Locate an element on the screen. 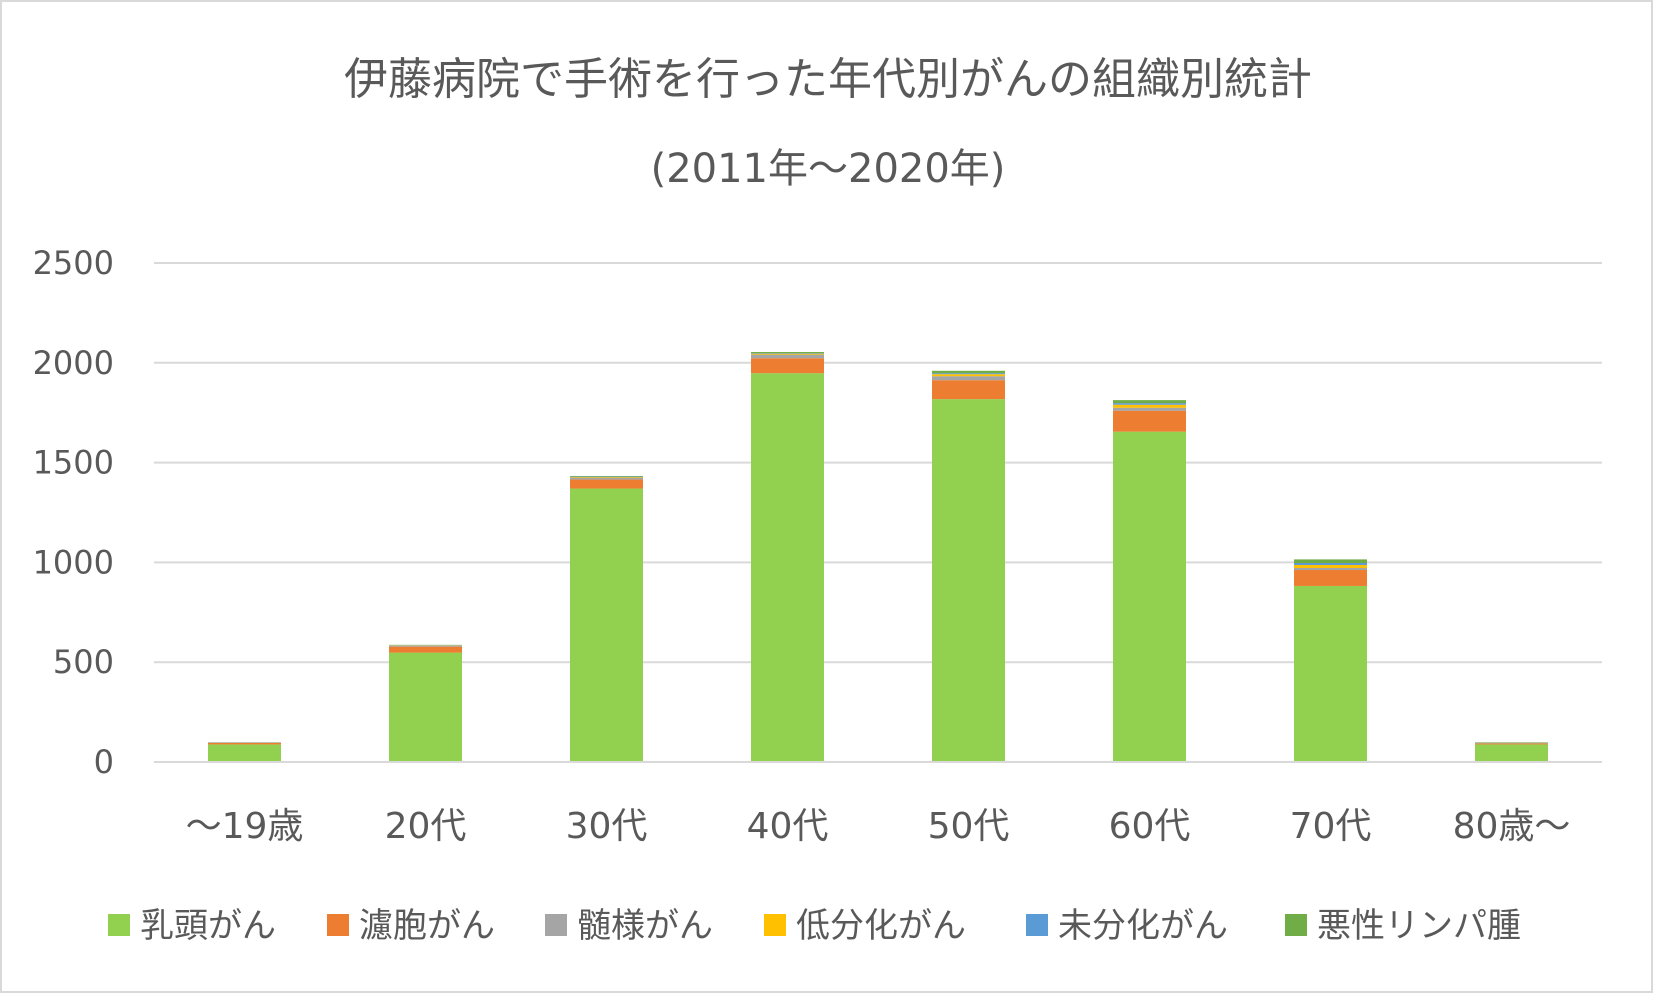 Image resolution: width=1653 pixels, height=995 pixels. legend-label: 低分化がん is located at coordinates (881, 926).